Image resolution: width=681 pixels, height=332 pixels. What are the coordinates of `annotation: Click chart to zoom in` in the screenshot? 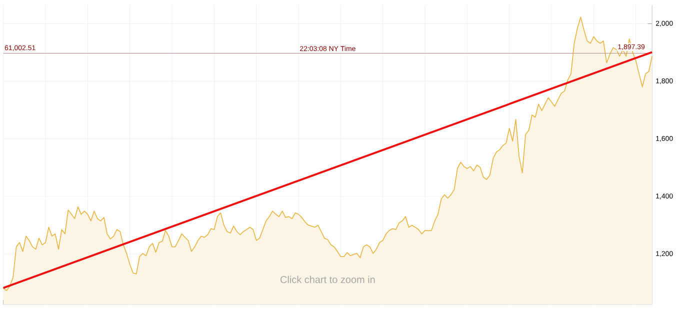 It's located at (327, 279).